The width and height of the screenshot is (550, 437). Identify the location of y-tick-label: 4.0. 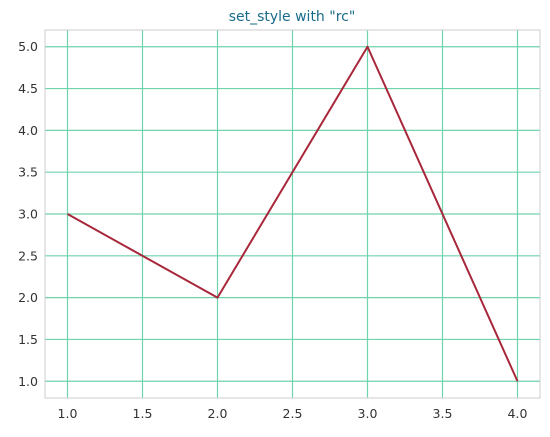
(28, 130).